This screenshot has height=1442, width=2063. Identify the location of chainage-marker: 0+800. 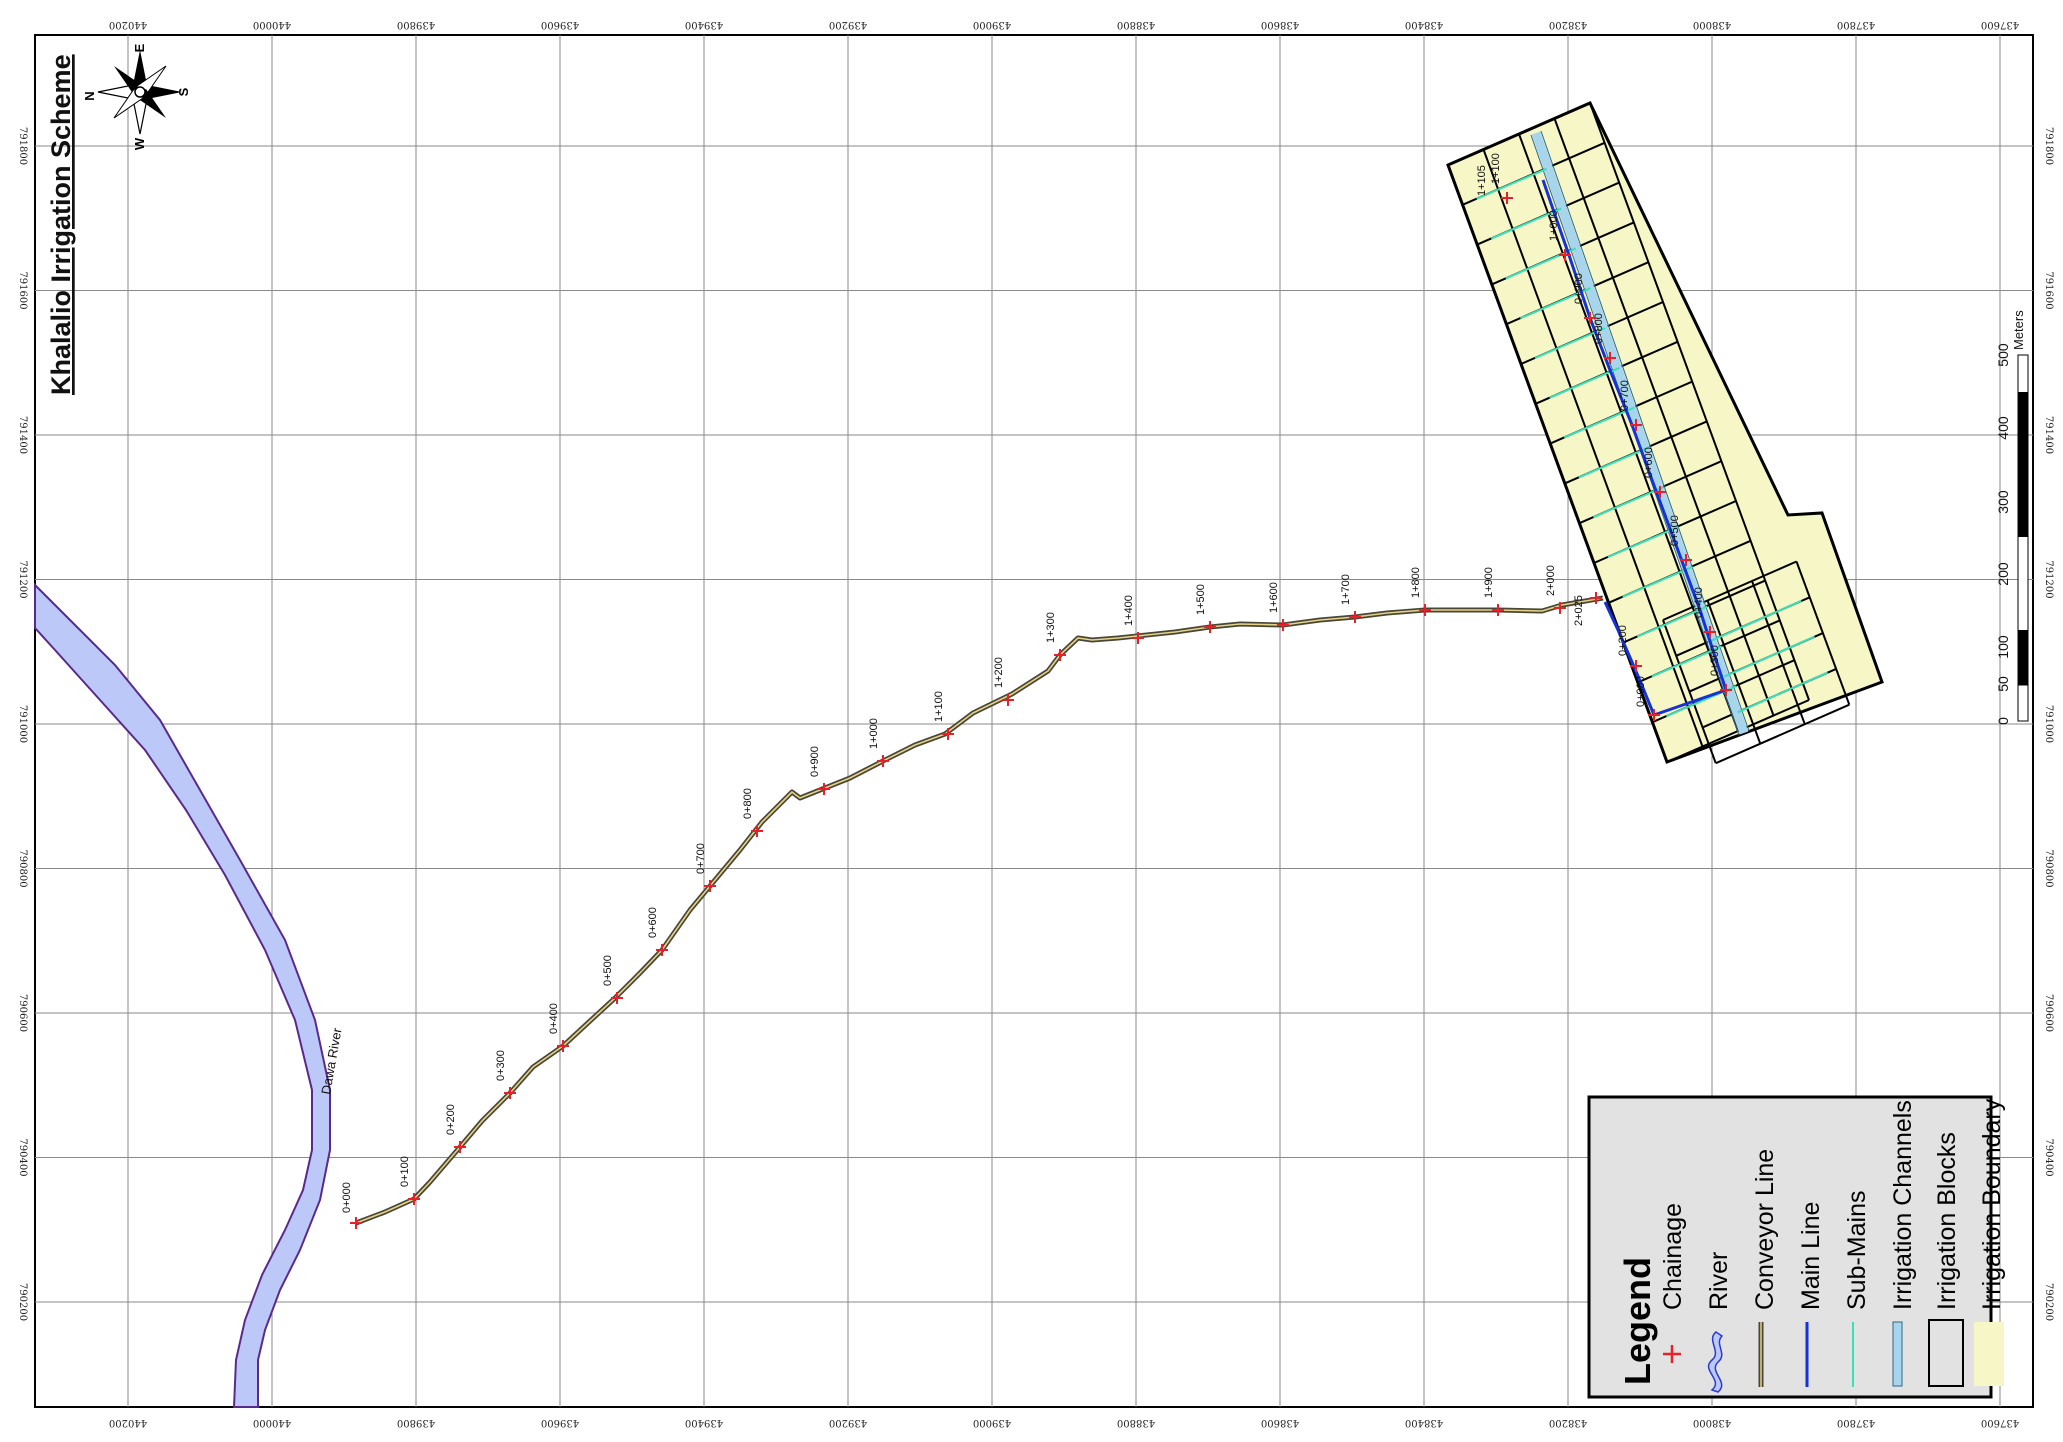
(1604, 338).